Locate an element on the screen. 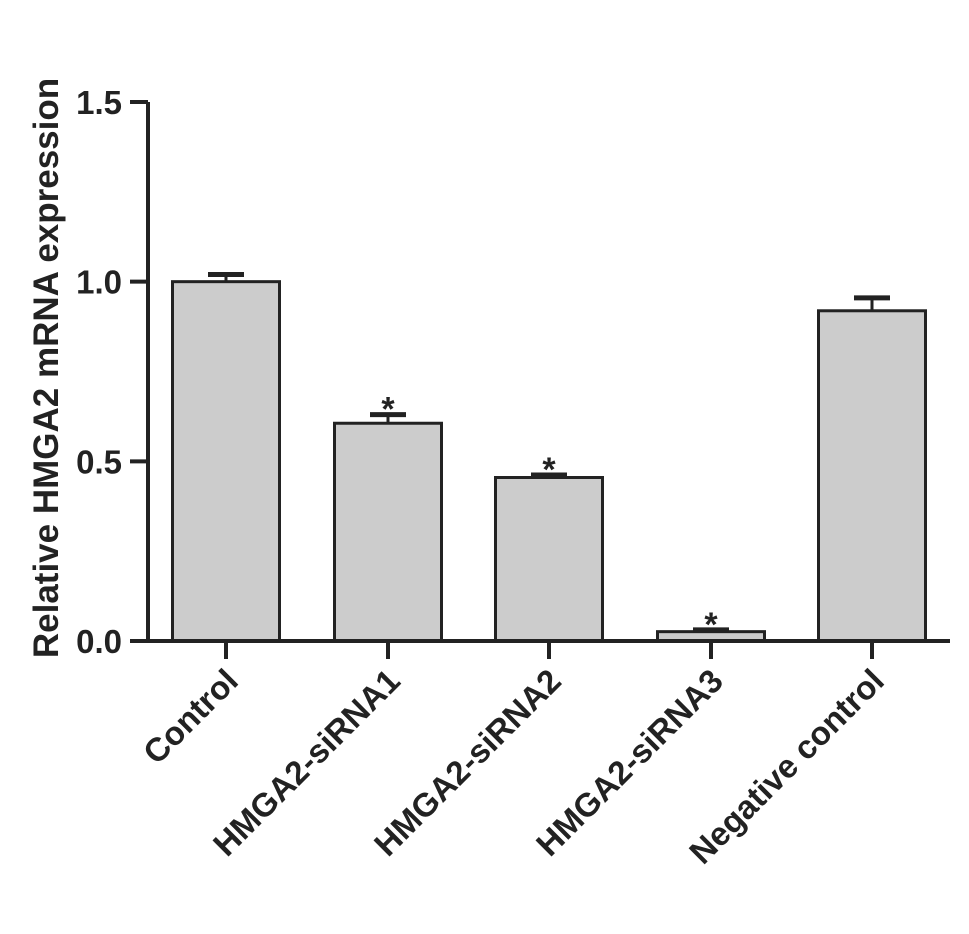  y-axis-label: Relative HMGA2 mRNA expression is located at coordinates (46, 368).